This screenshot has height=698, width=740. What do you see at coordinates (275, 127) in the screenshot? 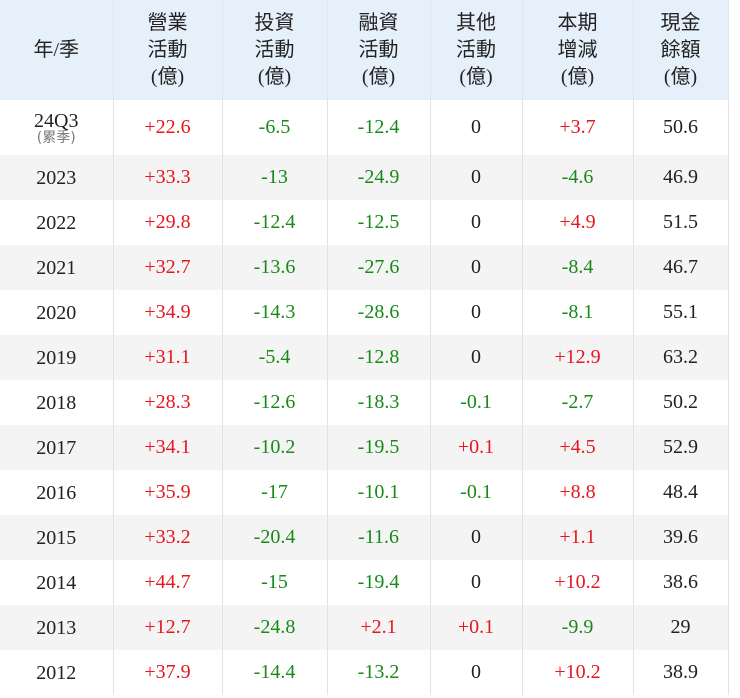
I see `value-cell: -6.5` at bounding box center [275, 127].